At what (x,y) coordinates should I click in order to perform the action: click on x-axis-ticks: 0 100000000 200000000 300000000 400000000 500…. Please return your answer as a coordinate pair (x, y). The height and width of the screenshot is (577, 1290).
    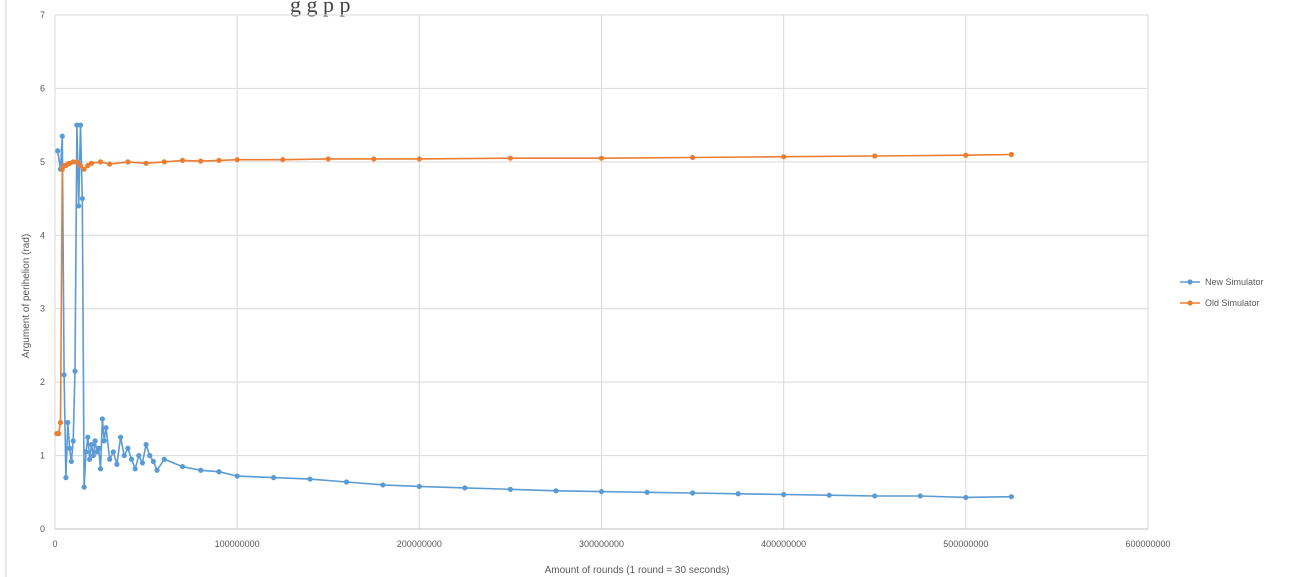
    Looking at the image, I should click on (611, 544).